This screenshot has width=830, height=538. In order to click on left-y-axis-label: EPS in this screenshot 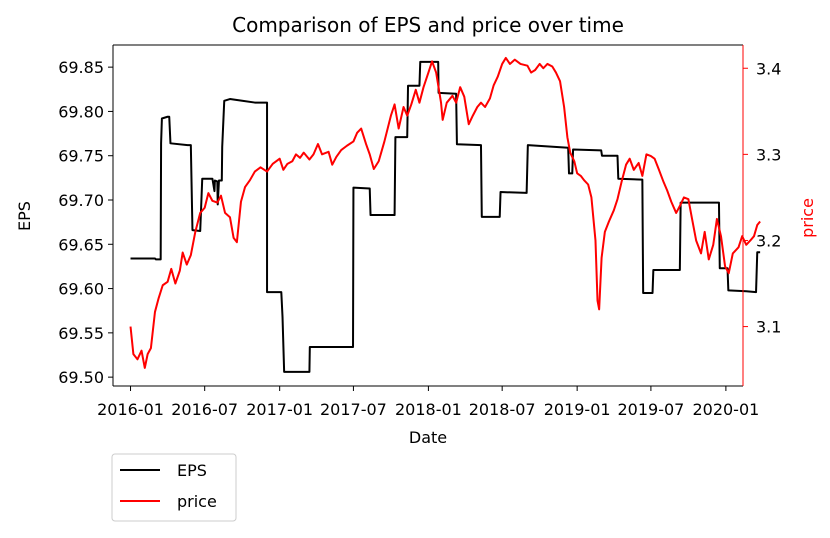, I will do `click(24, 216)`.